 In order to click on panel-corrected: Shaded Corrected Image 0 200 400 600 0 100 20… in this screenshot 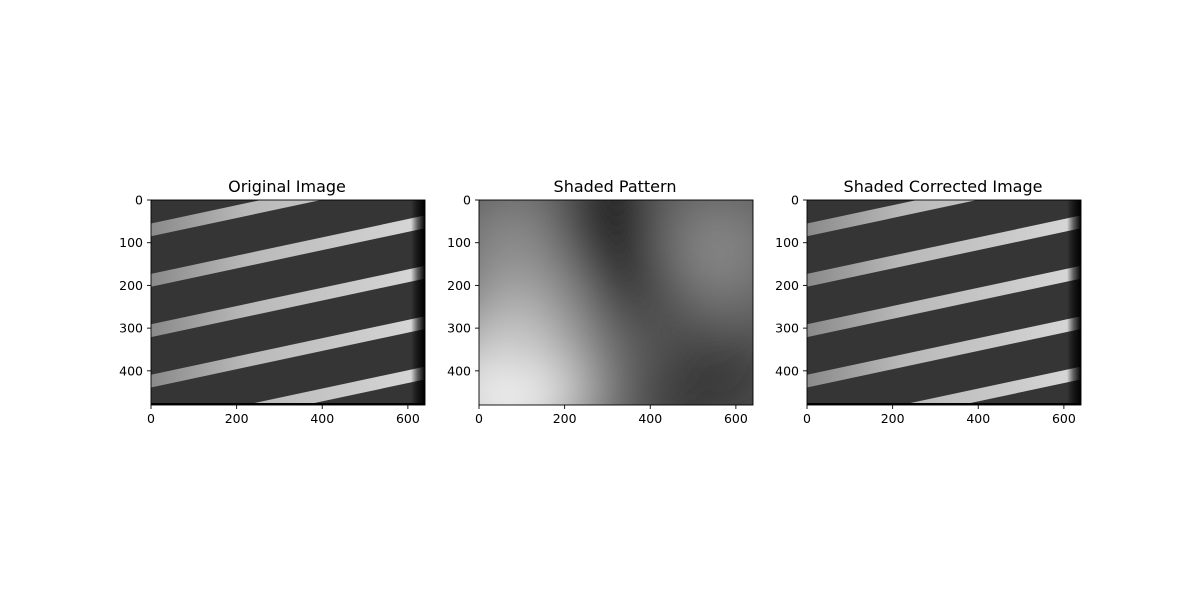, I will do `click(928, 301)`.